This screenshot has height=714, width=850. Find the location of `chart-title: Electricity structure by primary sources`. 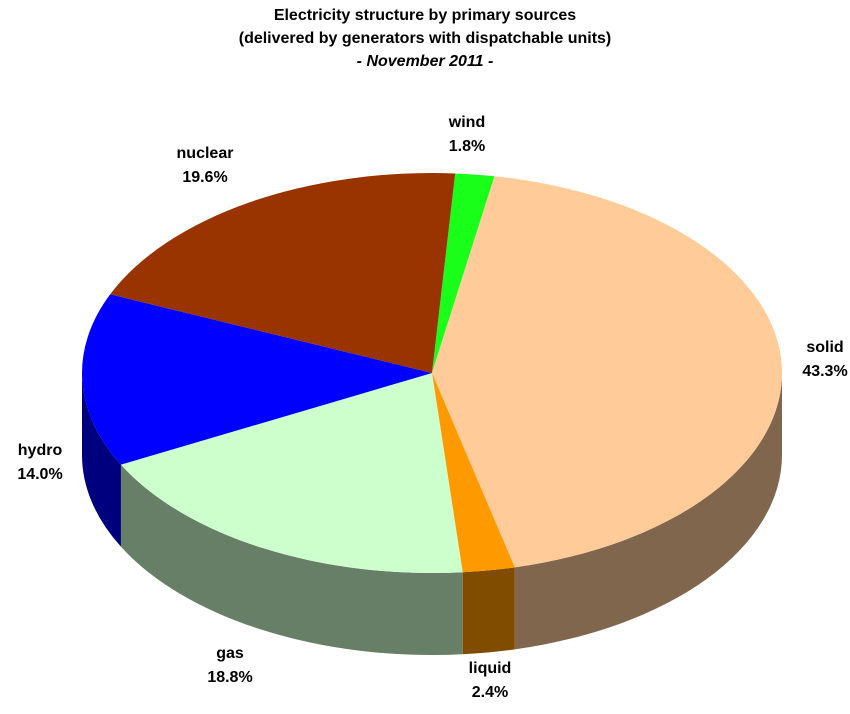

chart-title: Electricity structure by primary sources is located at coordinates (425, 15).